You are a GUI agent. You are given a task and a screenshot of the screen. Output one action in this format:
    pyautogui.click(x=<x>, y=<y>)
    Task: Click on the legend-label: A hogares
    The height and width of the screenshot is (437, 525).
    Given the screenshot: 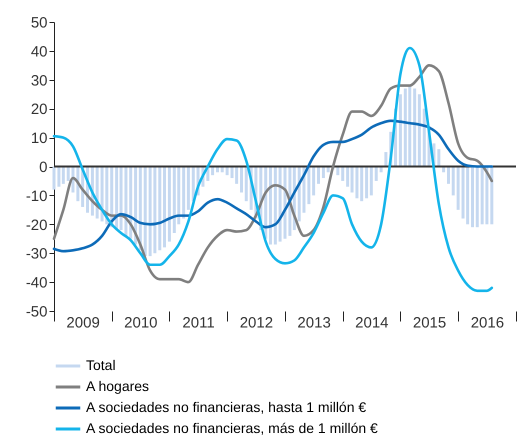 What is the action you would take?
    pyautogui.click(x=118, y=386)
    